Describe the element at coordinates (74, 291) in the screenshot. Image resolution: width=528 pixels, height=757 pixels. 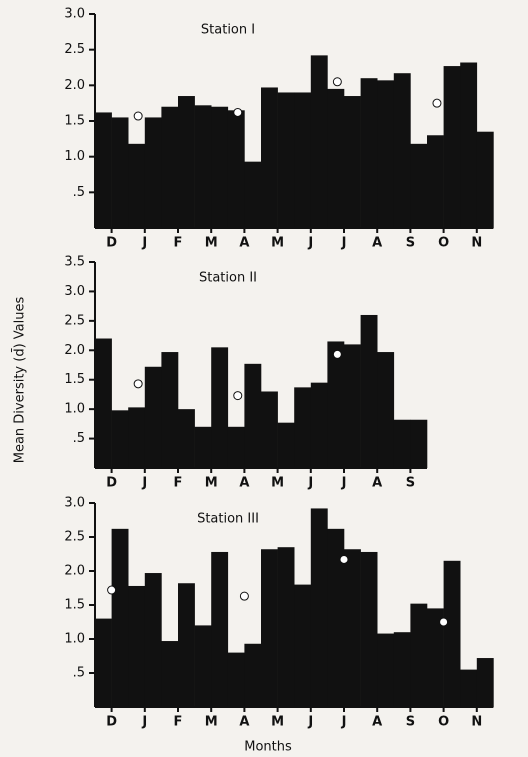
I see `y-tick-label: 3.0` at that location.